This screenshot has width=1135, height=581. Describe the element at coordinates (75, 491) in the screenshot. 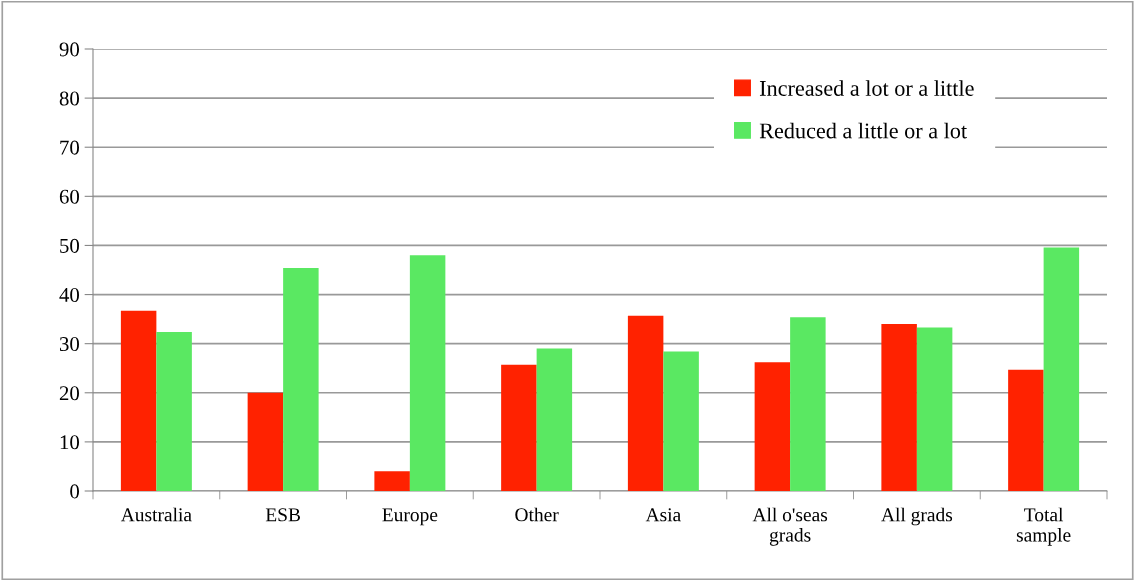

I see `y-tick-label: 0` at that location.